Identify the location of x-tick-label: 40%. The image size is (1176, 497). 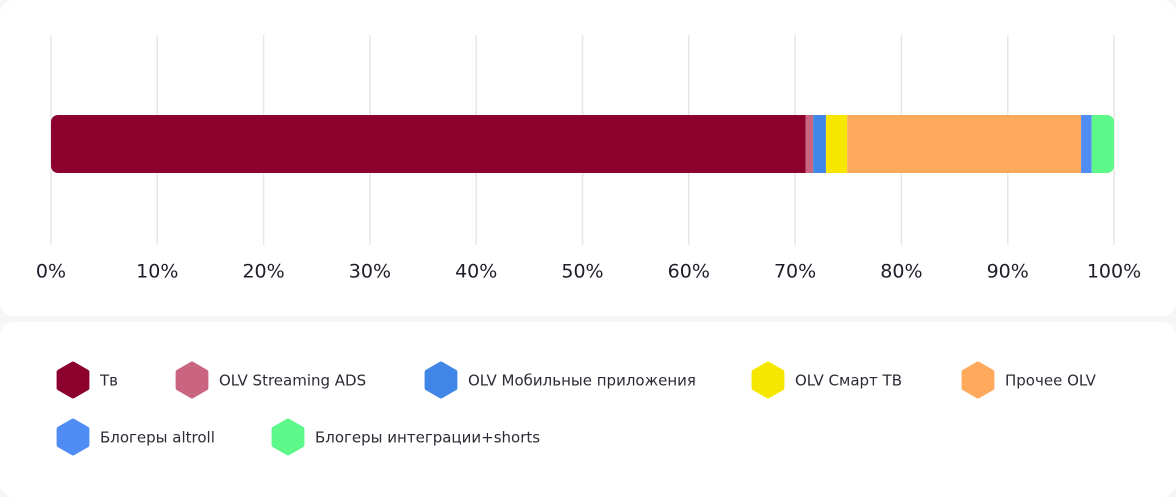
(476, 272).